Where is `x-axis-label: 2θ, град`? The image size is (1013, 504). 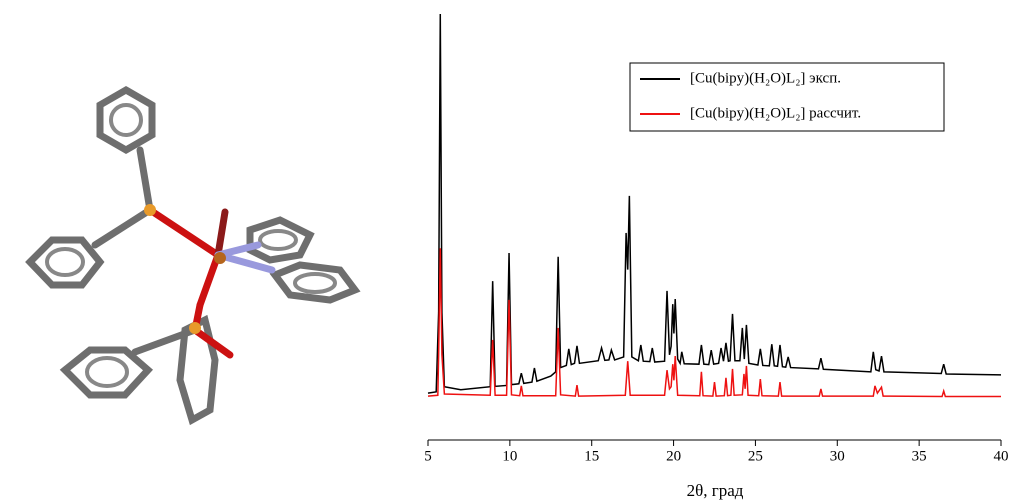
x-axis-label: 2θ, град is located at coordinates (715, 490).